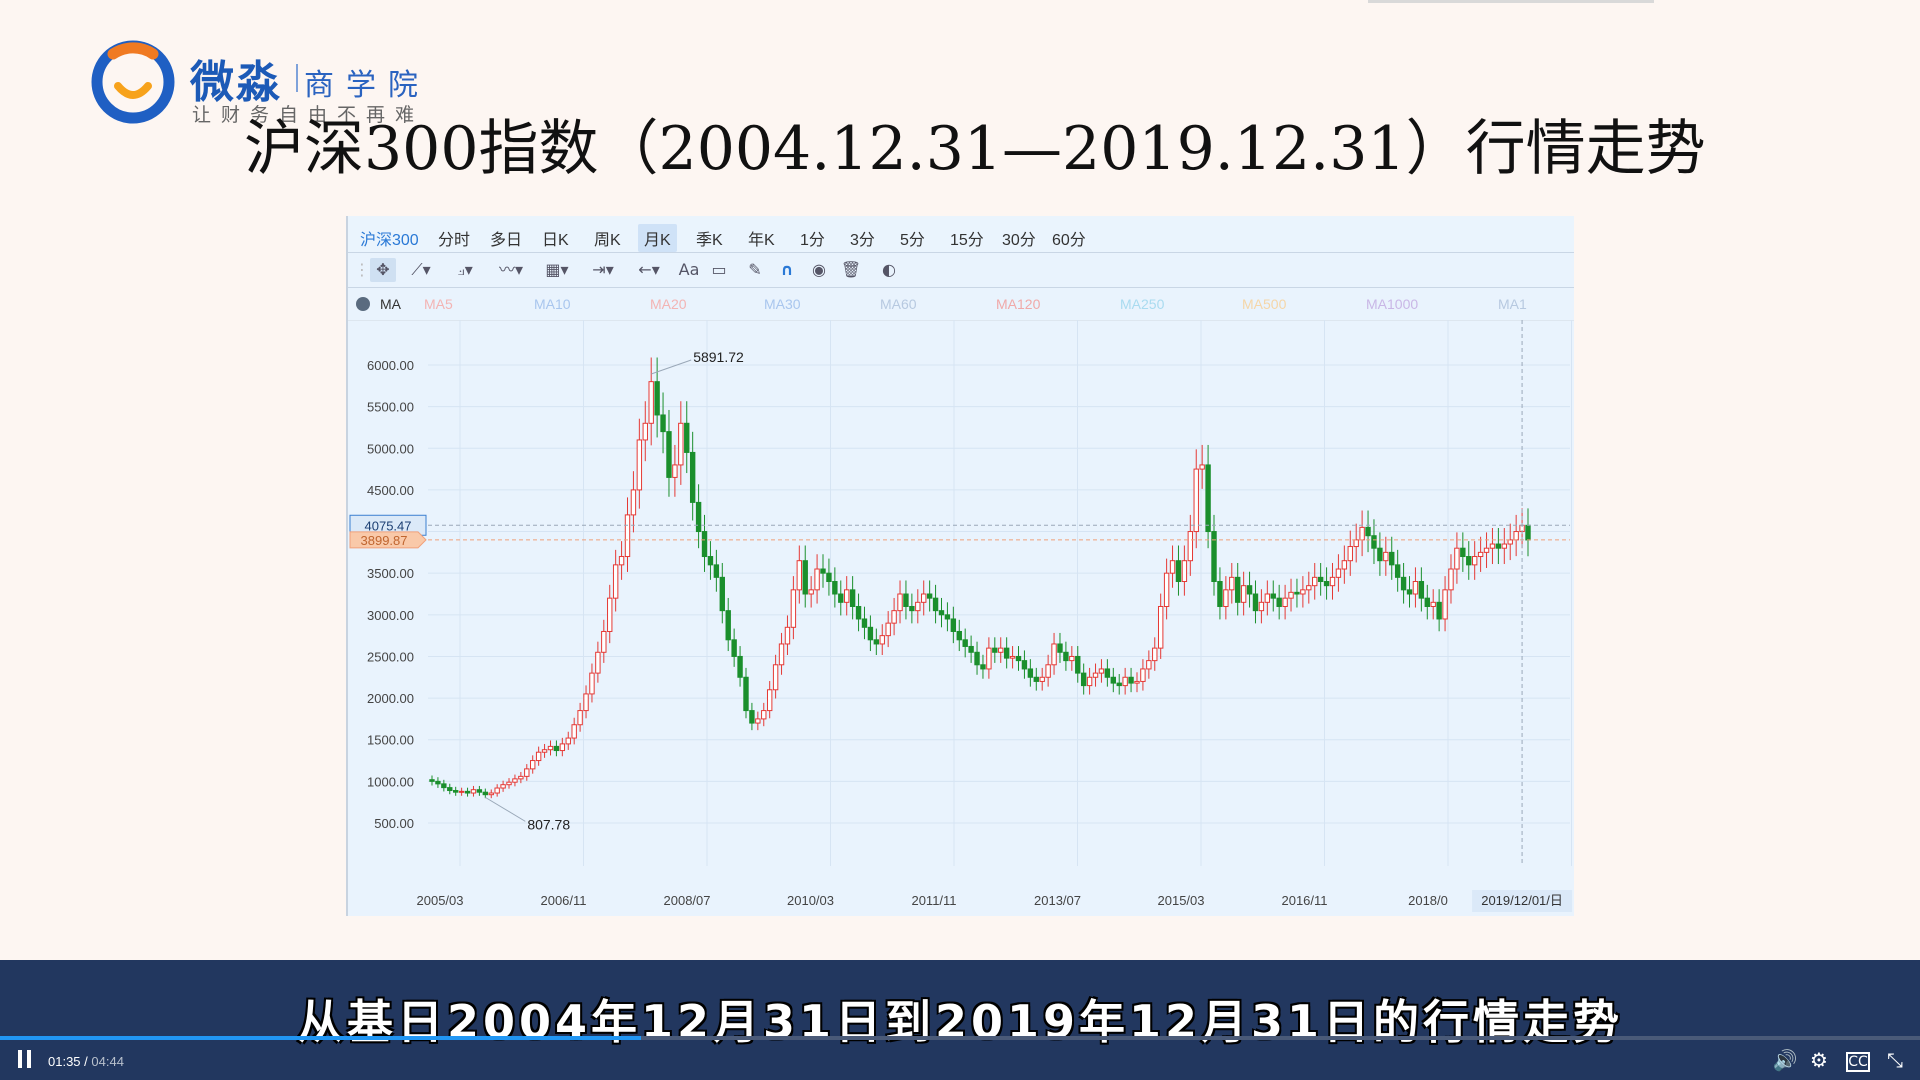 This screenshot has height=1080, width=1920. I want to click on ma-legend-item: MA1000, so click(1392, 304).